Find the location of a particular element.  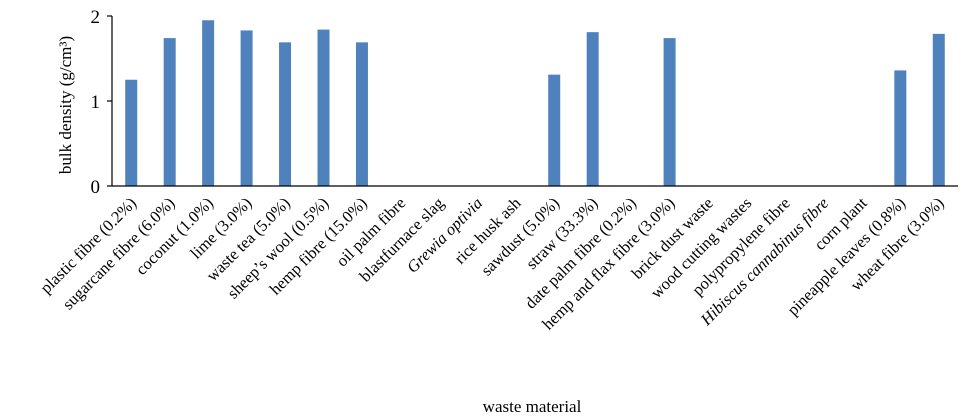

y-tick-label: 2 is located at coordinates (96, 17).